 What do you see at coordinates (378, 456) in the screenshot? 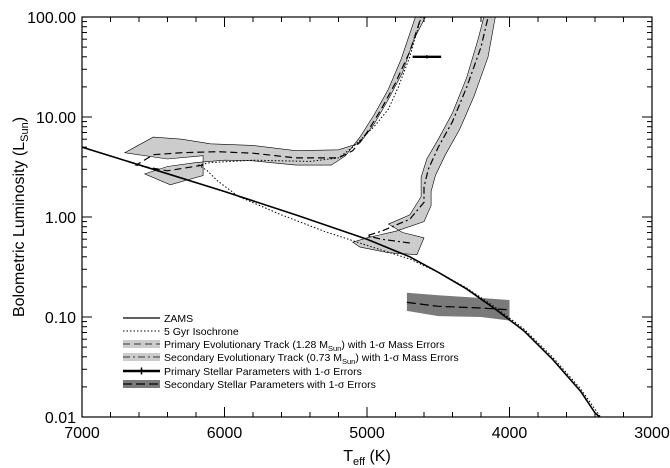
I see `x-axis-title-unit: (K)` at bounding box center [378, 456].